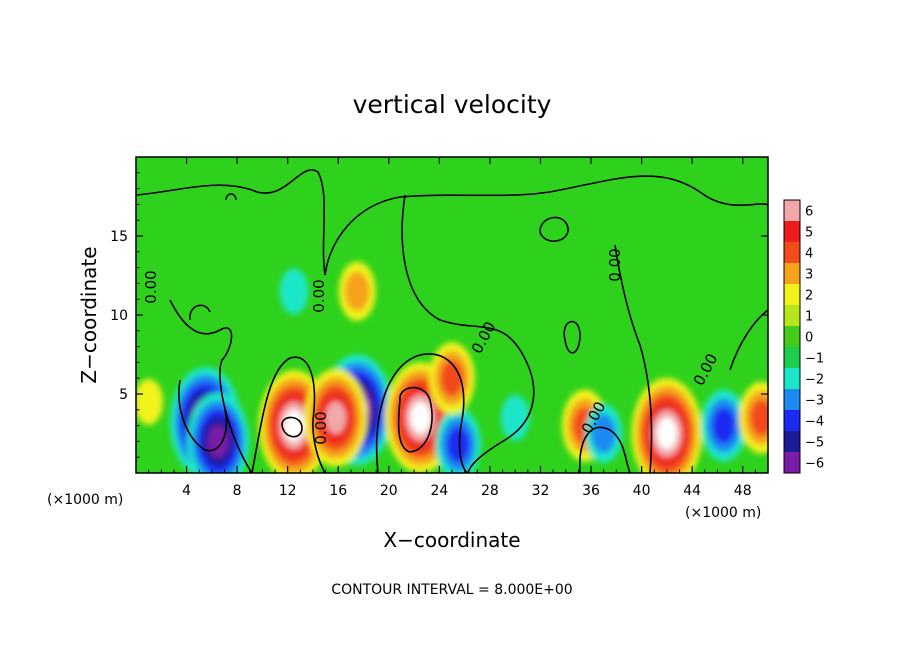 Image resolution: width=904 pixels, height=654 pixels. Describe the element at coordinates (119, 237) in the screenshot. I see `y-tick-label: 15` at that location.